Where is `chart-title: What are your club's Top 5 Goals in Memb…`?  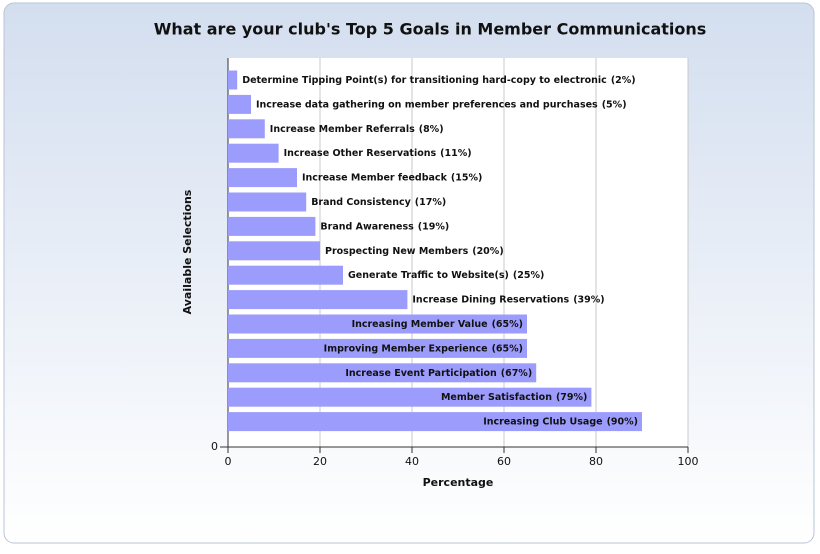 chart-title: What are your club's Top 5 Goals in Memb… is located at coordinates (430, 29).